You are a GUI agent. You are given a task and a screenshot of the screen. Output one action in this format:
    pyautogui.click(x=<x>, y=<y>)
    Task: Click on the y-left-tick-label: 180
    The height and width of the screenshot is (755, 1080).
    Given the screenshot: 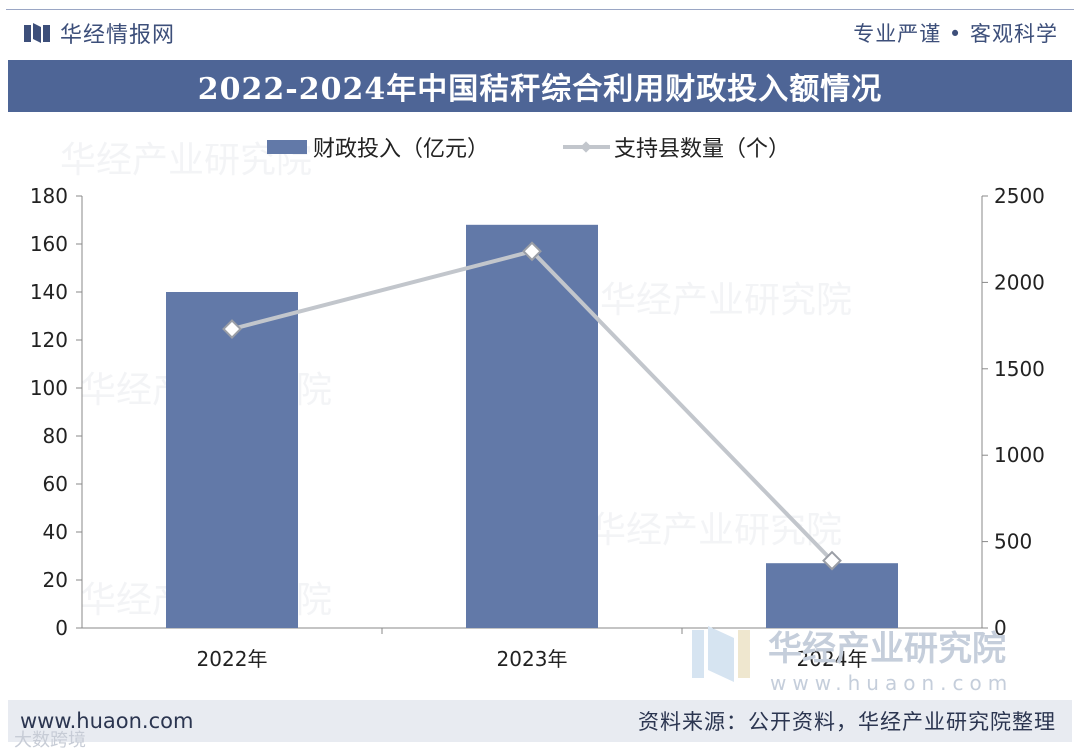 What is the action you would take?
    pyautogui.click(x=49, y=196)
    